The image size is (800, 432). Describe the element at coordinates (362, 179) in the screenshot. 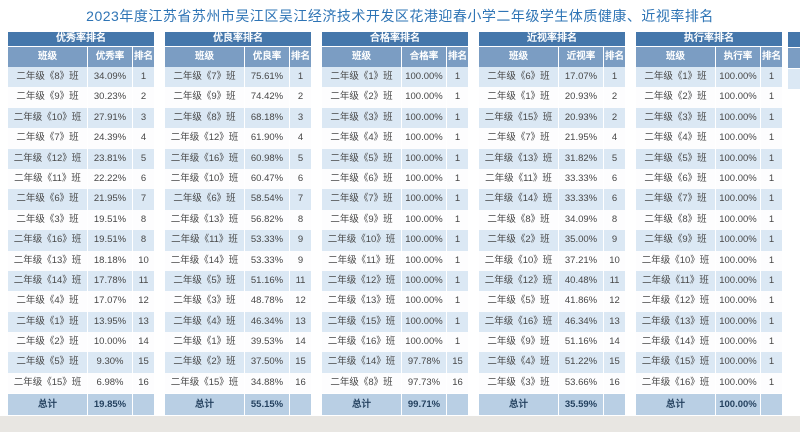

I see `cell-class-name: 二年级《6》班` at that location.